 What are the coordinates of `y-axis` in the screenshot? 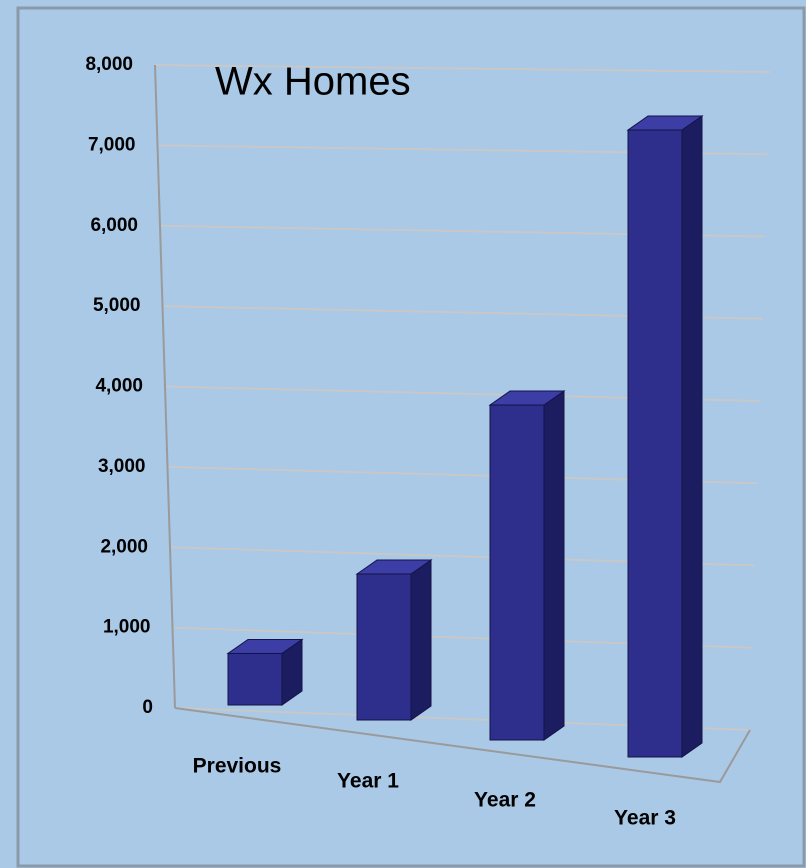 It's located at (165, 386).